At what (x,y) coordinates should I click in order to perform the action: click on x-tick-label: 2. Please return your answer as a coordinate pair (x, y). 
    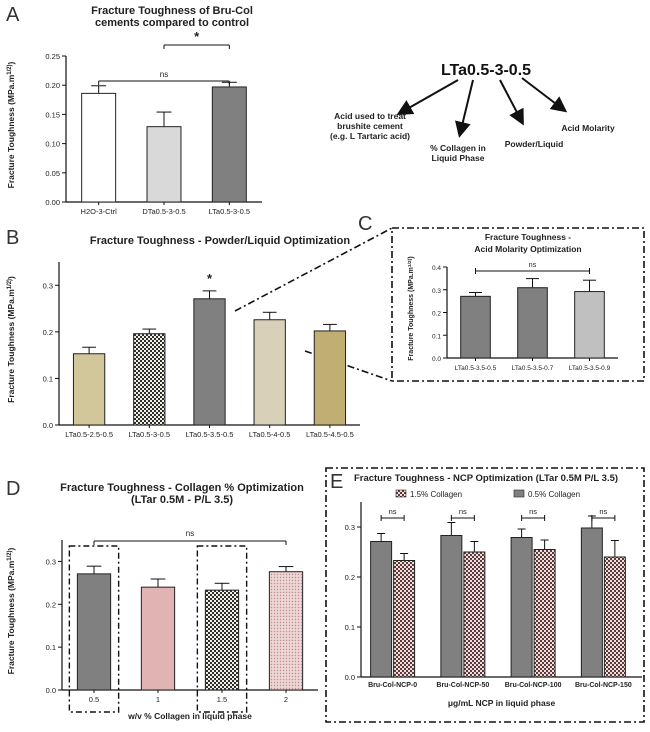
    Looking at the image, I should click on (286, 699).